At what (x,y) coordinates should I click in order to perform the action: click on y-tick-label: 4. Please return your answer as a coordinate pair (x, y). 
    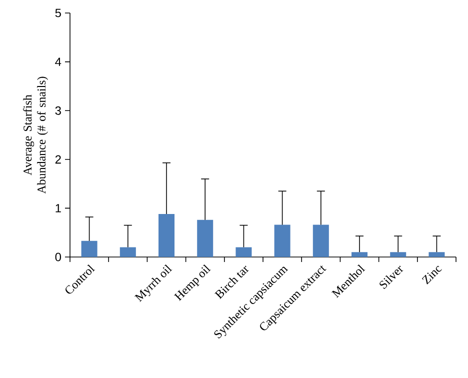
    Looking at the image, I should click on (58, 62).